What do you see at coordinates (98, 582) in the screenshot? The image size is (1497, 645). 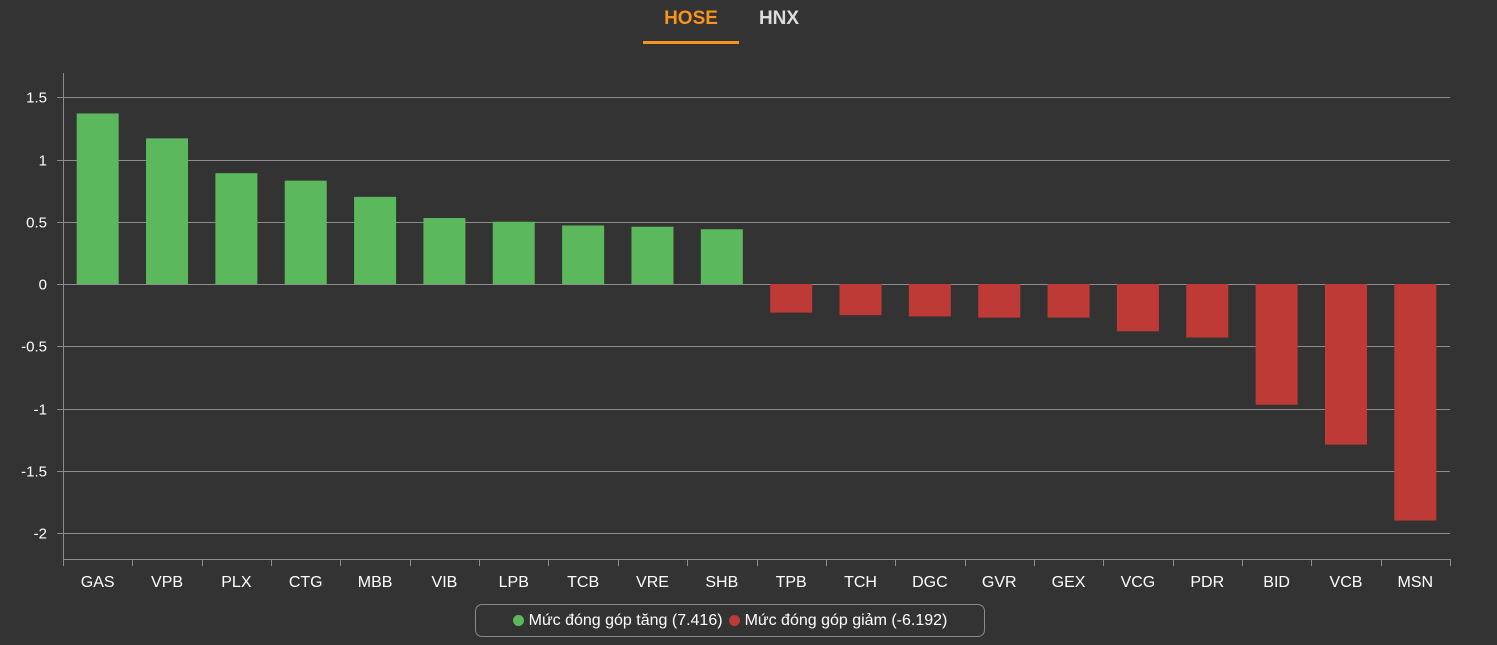 I see `x-tick-label: GAS` at bounding box center [98, 582].